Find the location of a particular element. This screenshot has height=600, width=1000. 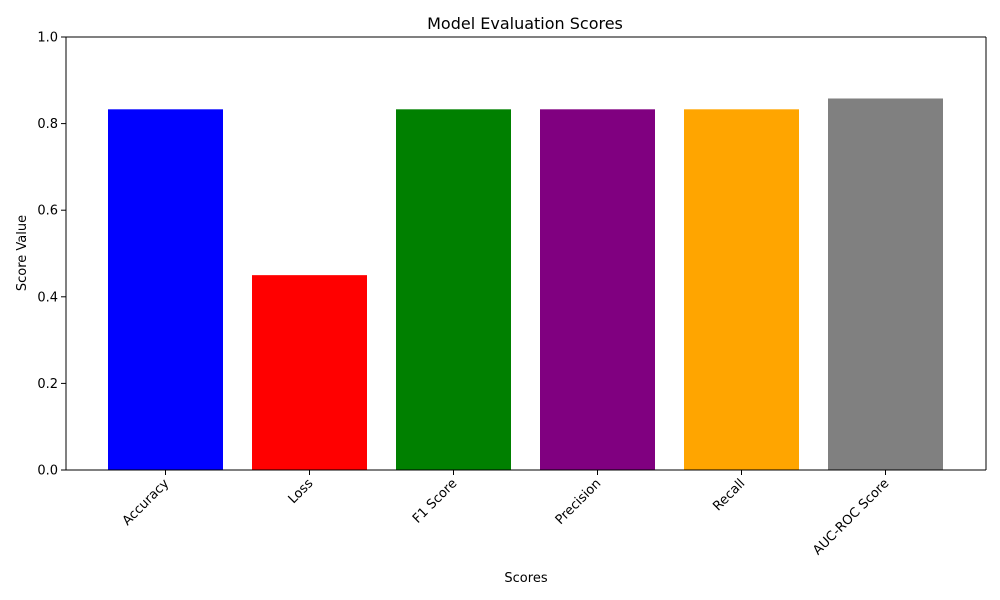

bar-loss is located at coordinates (309, 372).